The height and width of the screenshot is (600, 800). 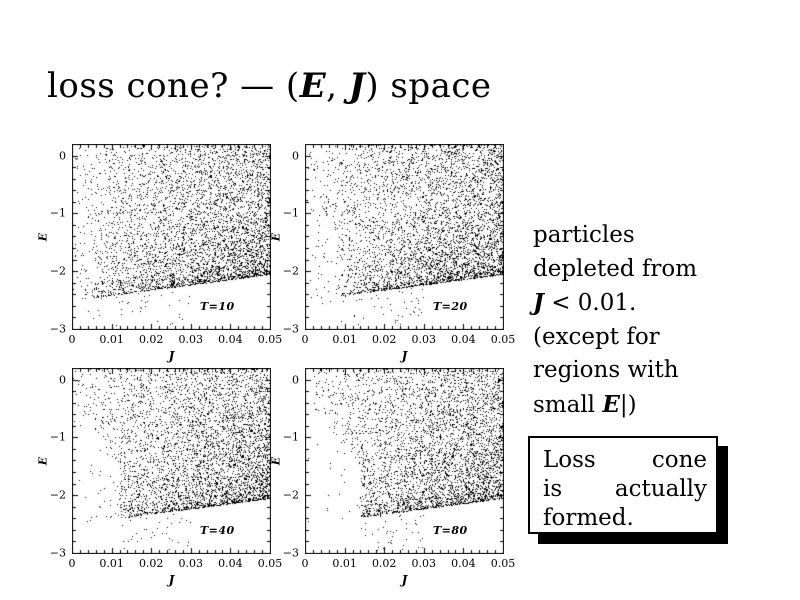 What do you see at coordinates (568, 404) in the screenshot?
I see `note-line-text: small` at bounding box center [568, 404].